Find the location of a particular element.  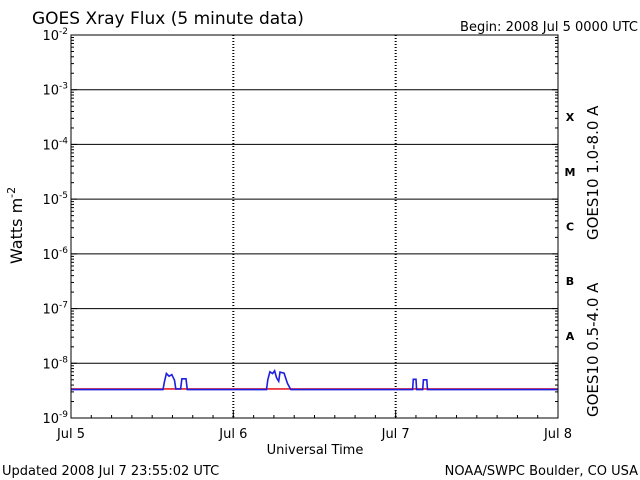

begin-label: Begin: 2008 Jul 5 0000 UTC is located at coordinates (549, 27).